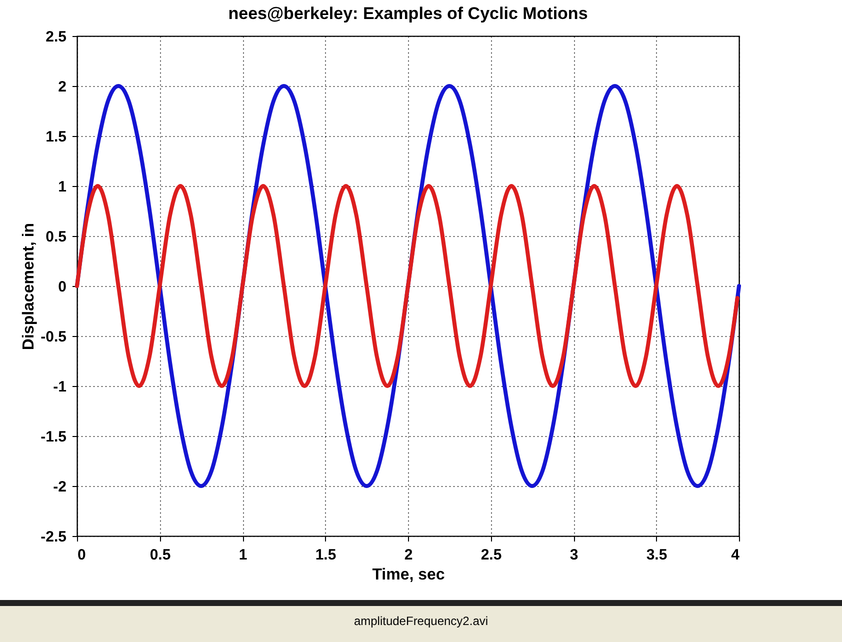 The width and height of the screenshot is (842, 642). I want to click on x-tick-label: 3, so click(574, 555).